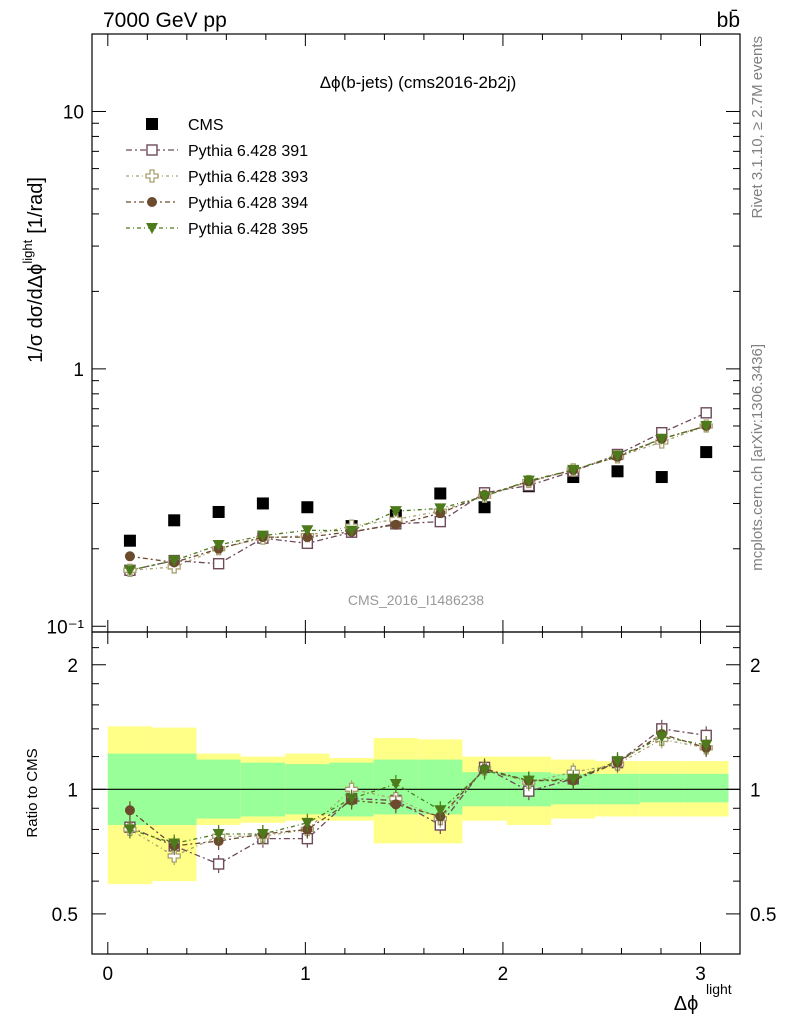 The width and height of the screenshot is (786, 1024). Describe the element at coordinates (418, 82) in the screenshot. I see `chart-title: Δϕ(b-jets) (cms2016-2b2j)` at that location.